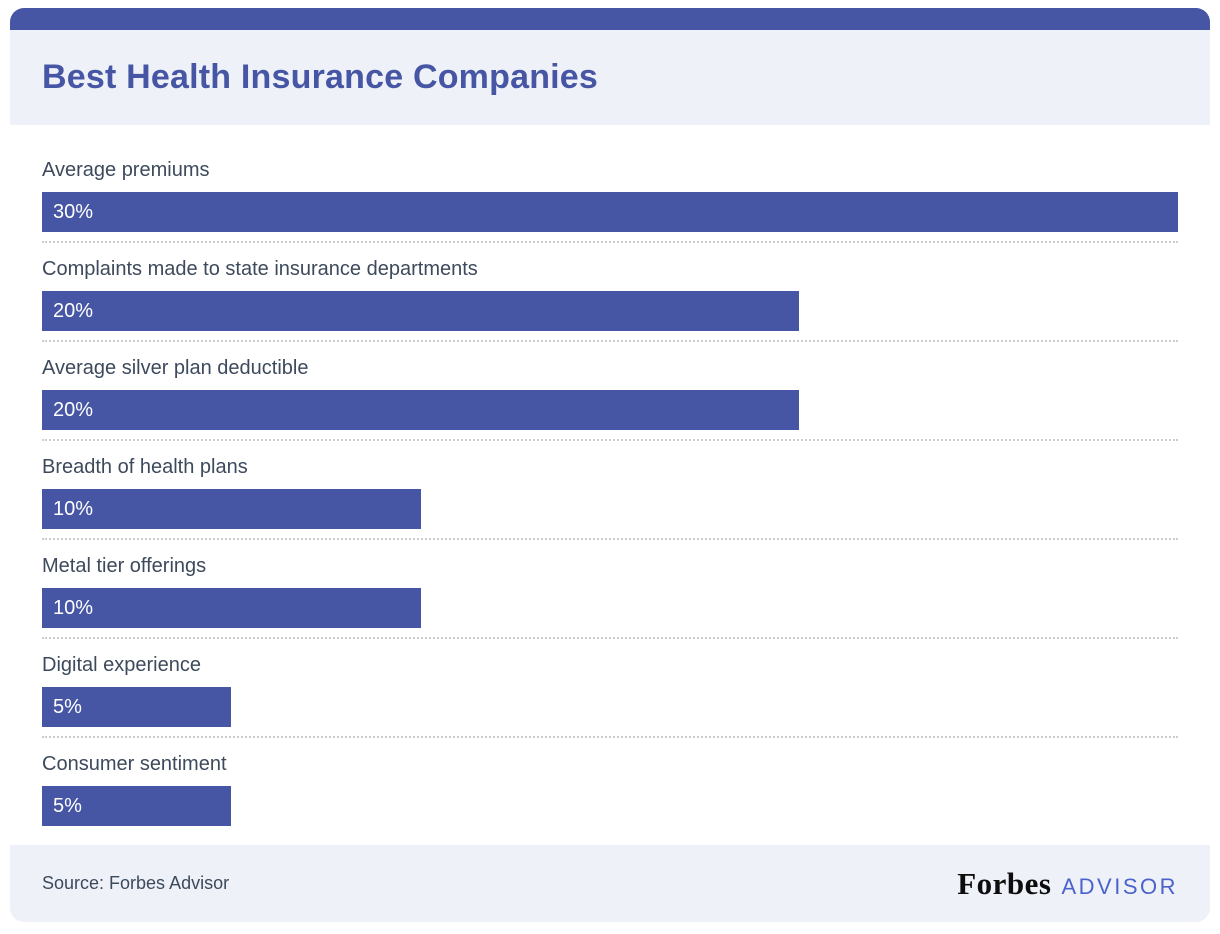 Image resolution: width=1220 pixels, height=934 pixels. What do you see at coordinates (73, 211) in the screenshot?
I see `bar-value-label: 30%` at bounding box center [73, 211].